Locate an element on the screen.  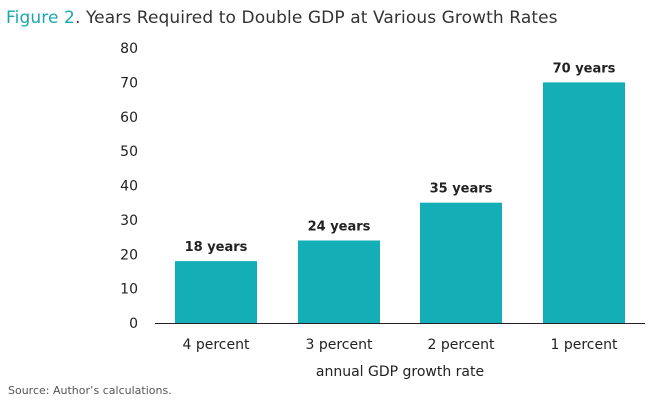
figure-number: Figure 2 is located at coordinates (40, 18).